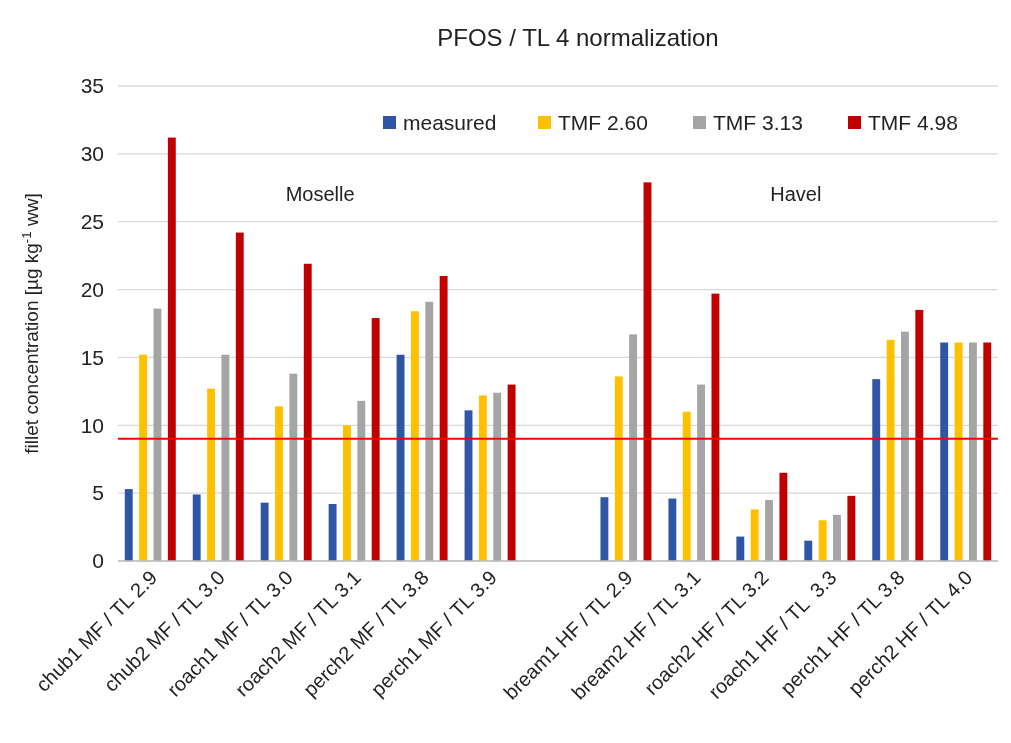 The height and width of the screenshot is (743, 1011). I want to click on y-tick-label: 5, so click(98, 493).